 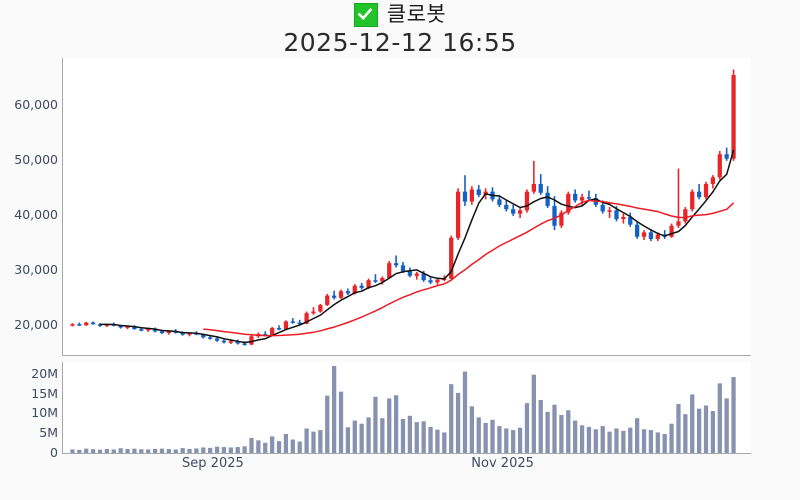 What do you see at coordinates (36, 324) in the screenshot?
I see `price-axis-tick: 20,000` at bounding box center [36, 324].